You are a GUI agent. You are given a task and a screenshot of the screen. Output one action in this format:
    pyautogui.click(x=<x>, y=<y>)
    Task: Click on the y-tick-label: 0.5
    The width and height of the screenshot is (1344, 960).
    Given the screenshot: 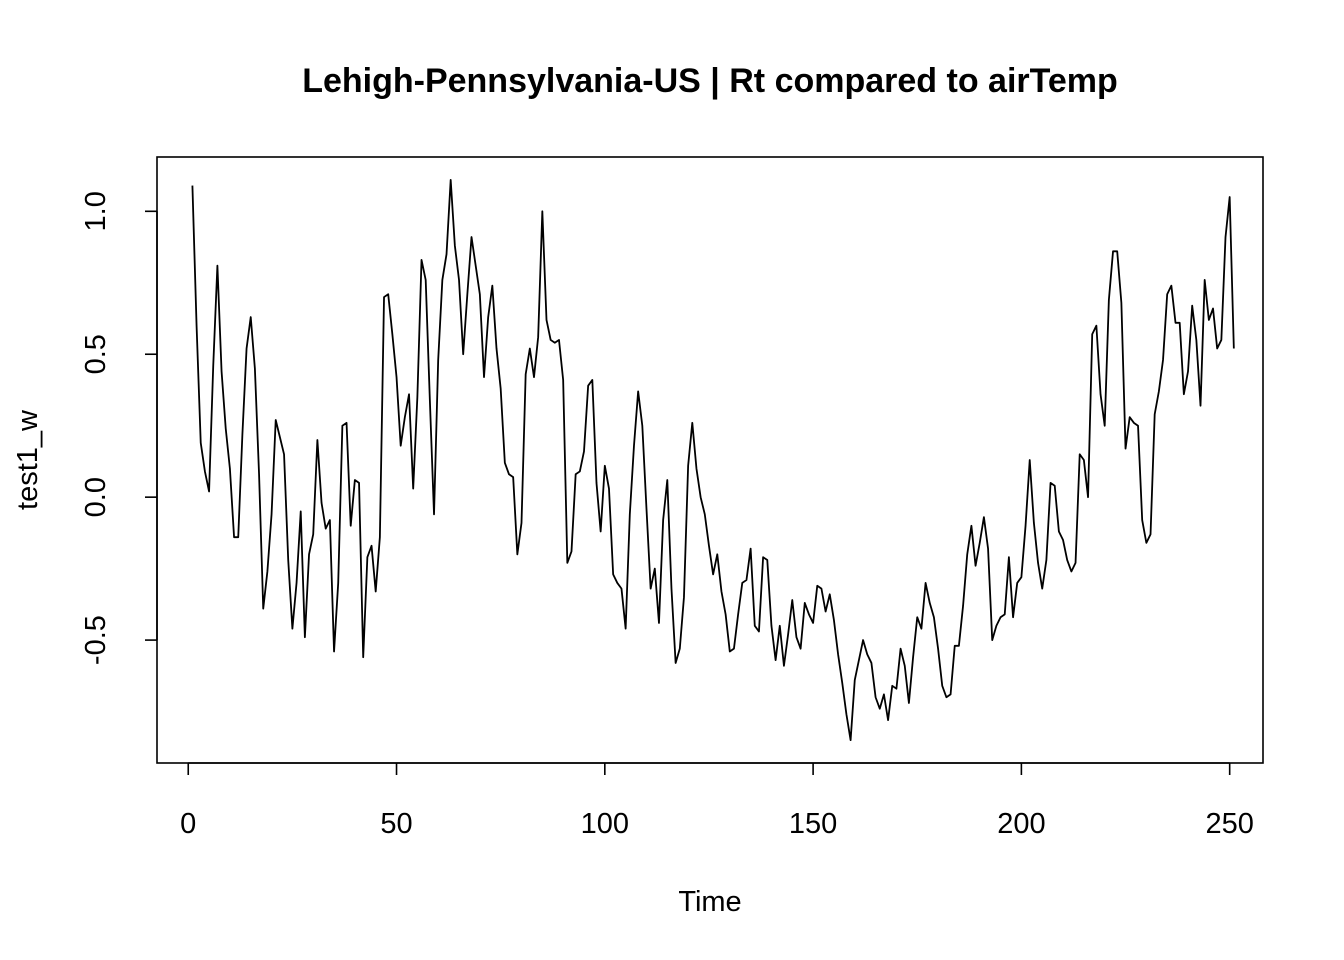 What is the action you would take?
    pyautogui.click(x=96, y=354)
    